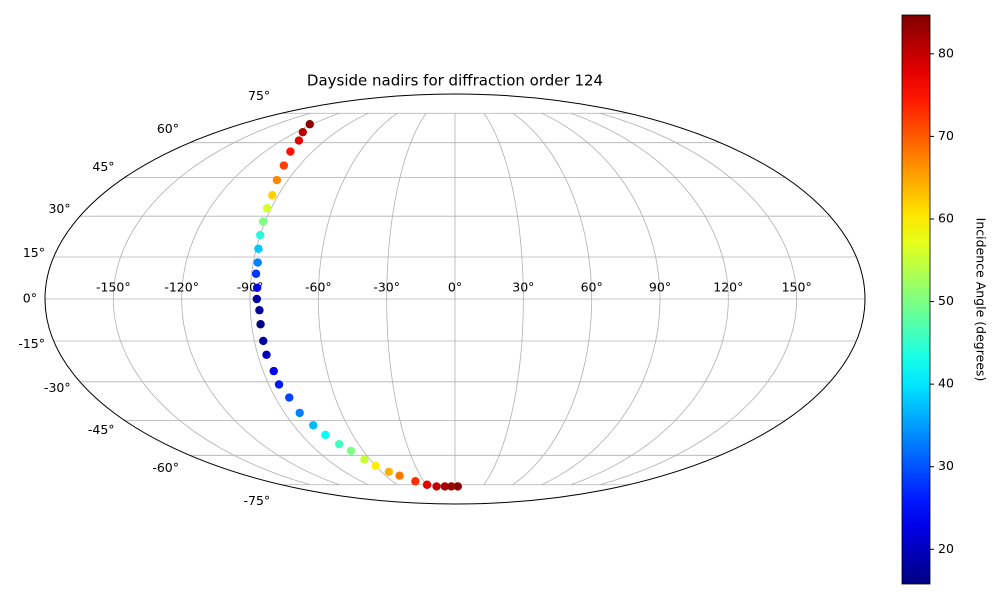 This screenshot has width=1000, height=600. Describe the element at coordinates (946, 135) in the screenshot. I see `colorbar-tick-label: 70` at that location.